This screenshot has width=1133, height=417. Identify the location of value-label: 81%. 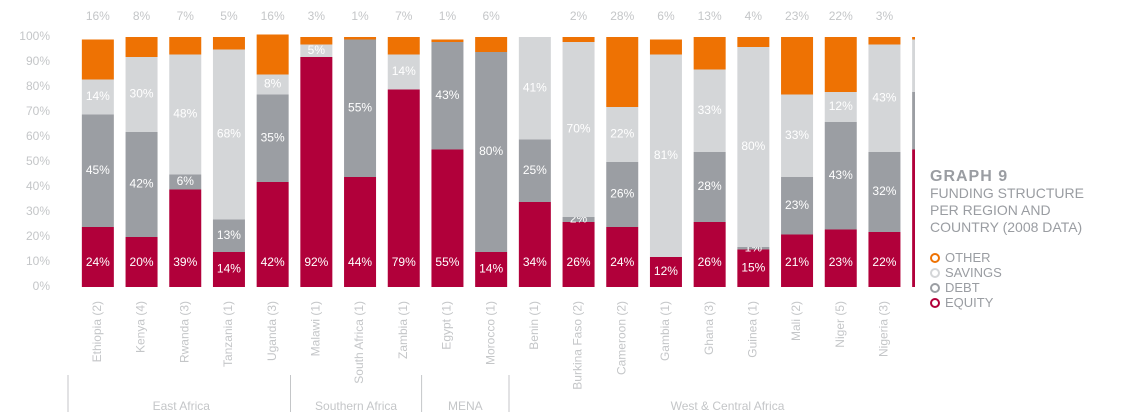
(666, 155).